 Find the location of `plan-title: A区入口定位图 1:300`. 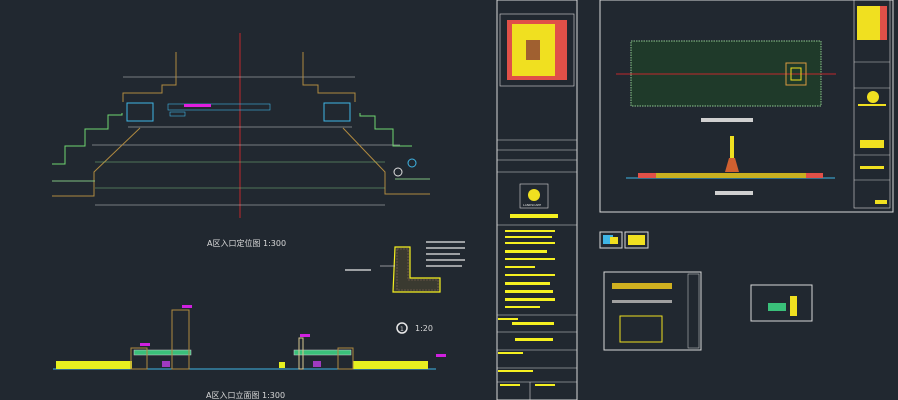

plan-title: A区入口定位图 1:300 is located at coordinates (246, 243).